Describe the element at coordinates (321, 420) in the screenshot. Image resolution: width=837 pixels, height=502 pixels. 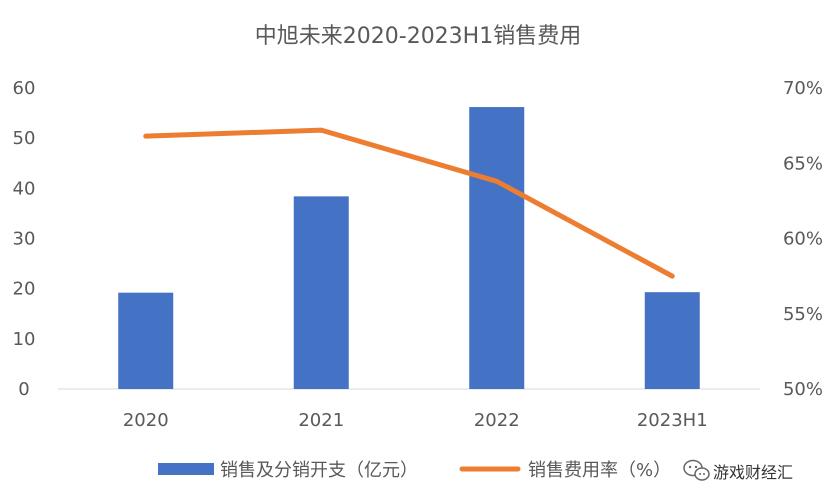
I see `x-tick-label: 2021` at that location.